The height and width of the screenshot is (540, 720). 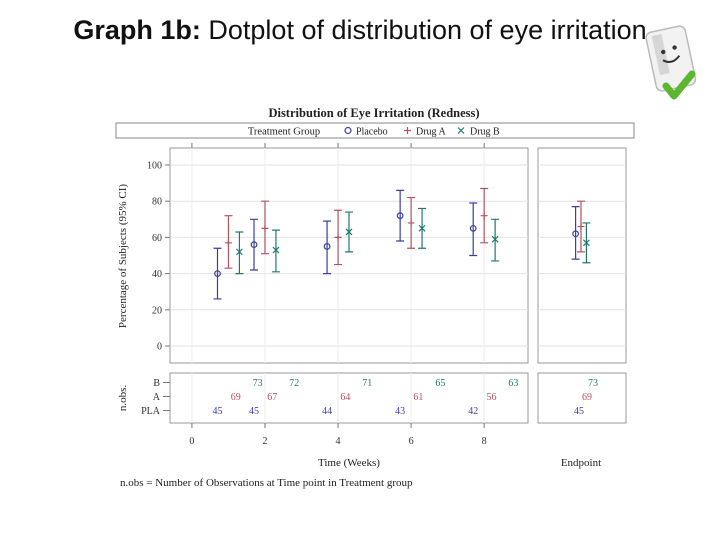 What do you see at coordinates (284, 132) in the screenshot?
I see `legend-label: Treatment Group` at bounding box center [284, 132].